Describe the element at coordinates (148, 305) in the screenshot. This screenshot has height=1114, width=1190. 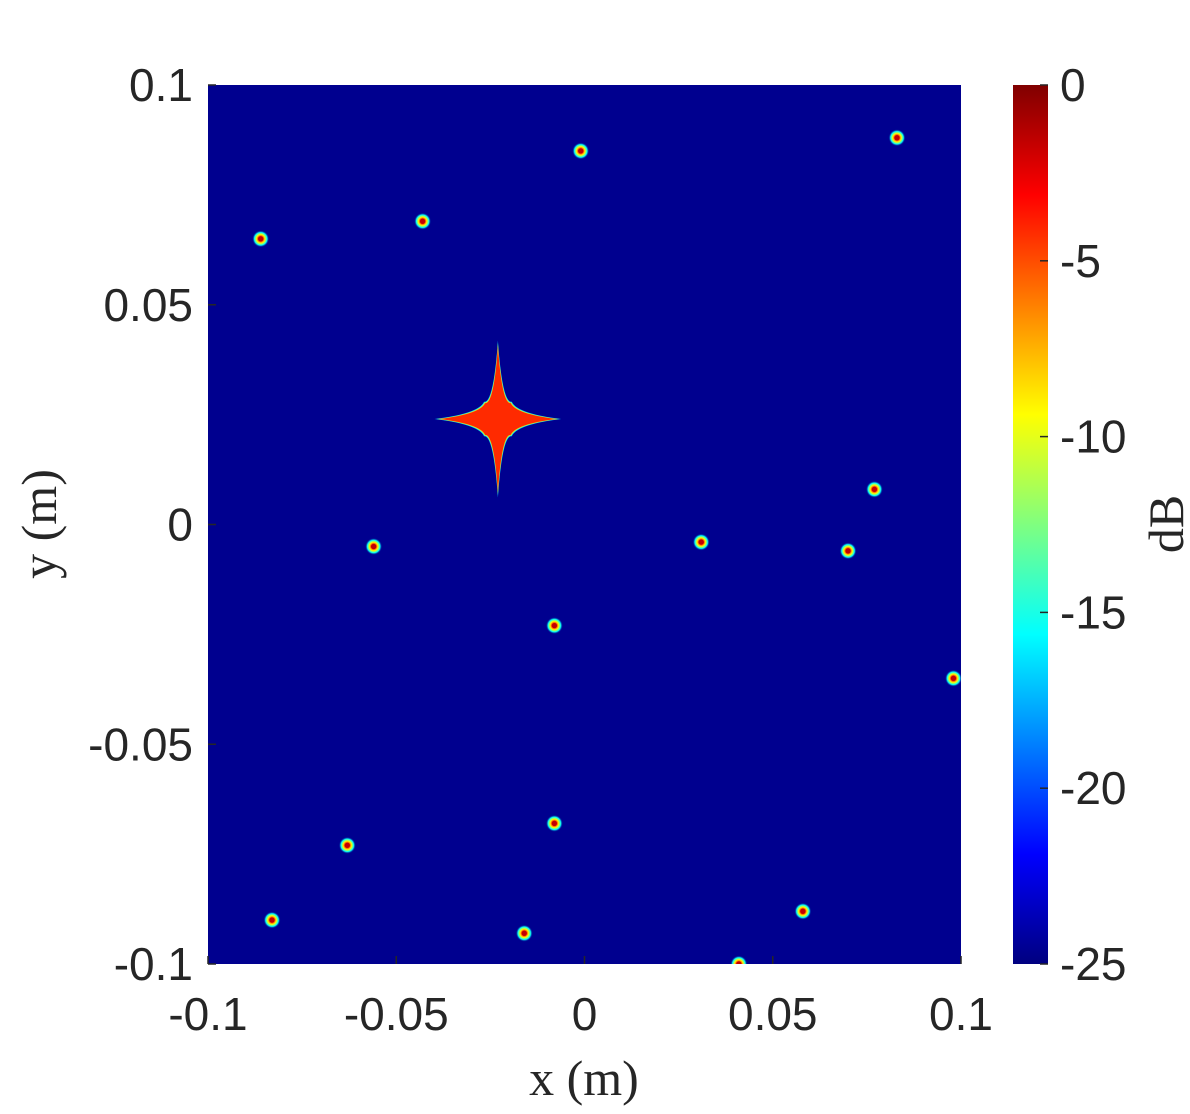
I see `y-tick-label: 0.05` at that location.